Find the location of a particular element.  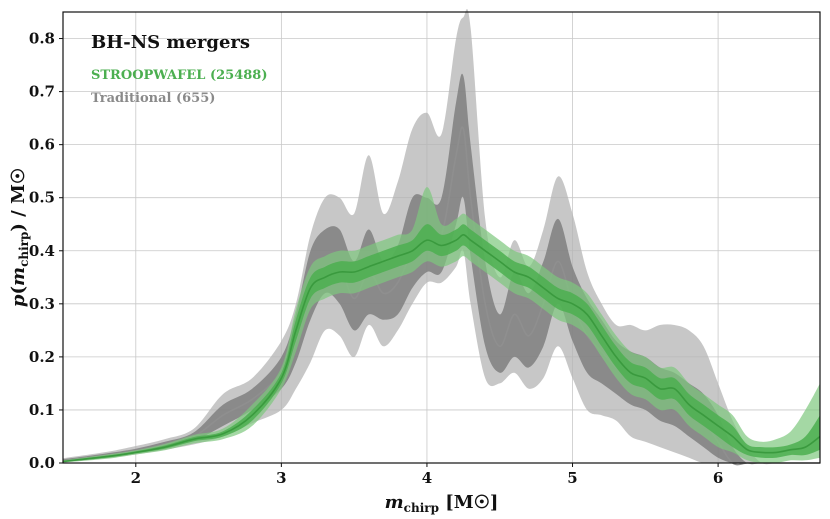

y-tick-label-2: 0.2 is located at coordinates (42, 357).